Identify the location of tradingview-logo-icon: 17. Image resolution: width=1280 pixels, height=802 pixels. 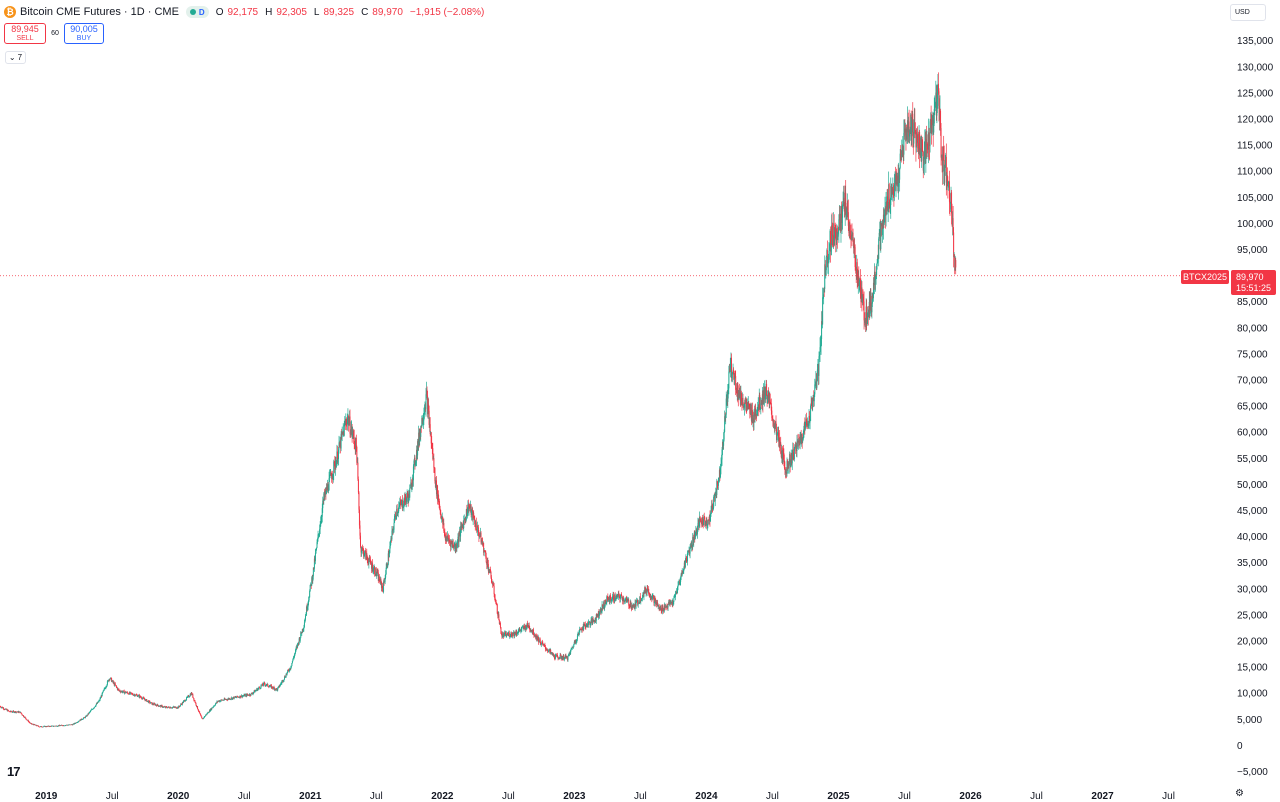
(14, 771).